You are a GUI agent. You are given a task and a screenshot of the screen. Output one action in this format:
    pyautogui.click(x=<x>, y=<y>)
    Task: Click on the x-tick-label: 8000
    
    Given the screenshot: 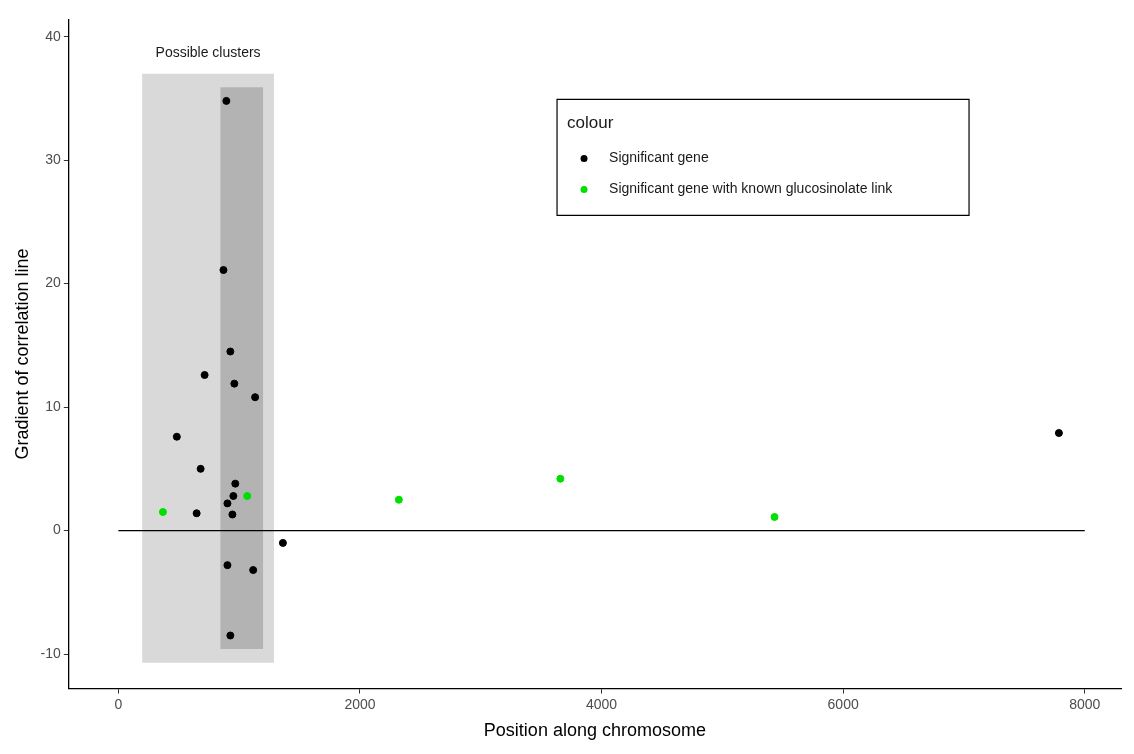 What is the action you would take?
    pyautogui.click(x=1085, y=703)
    